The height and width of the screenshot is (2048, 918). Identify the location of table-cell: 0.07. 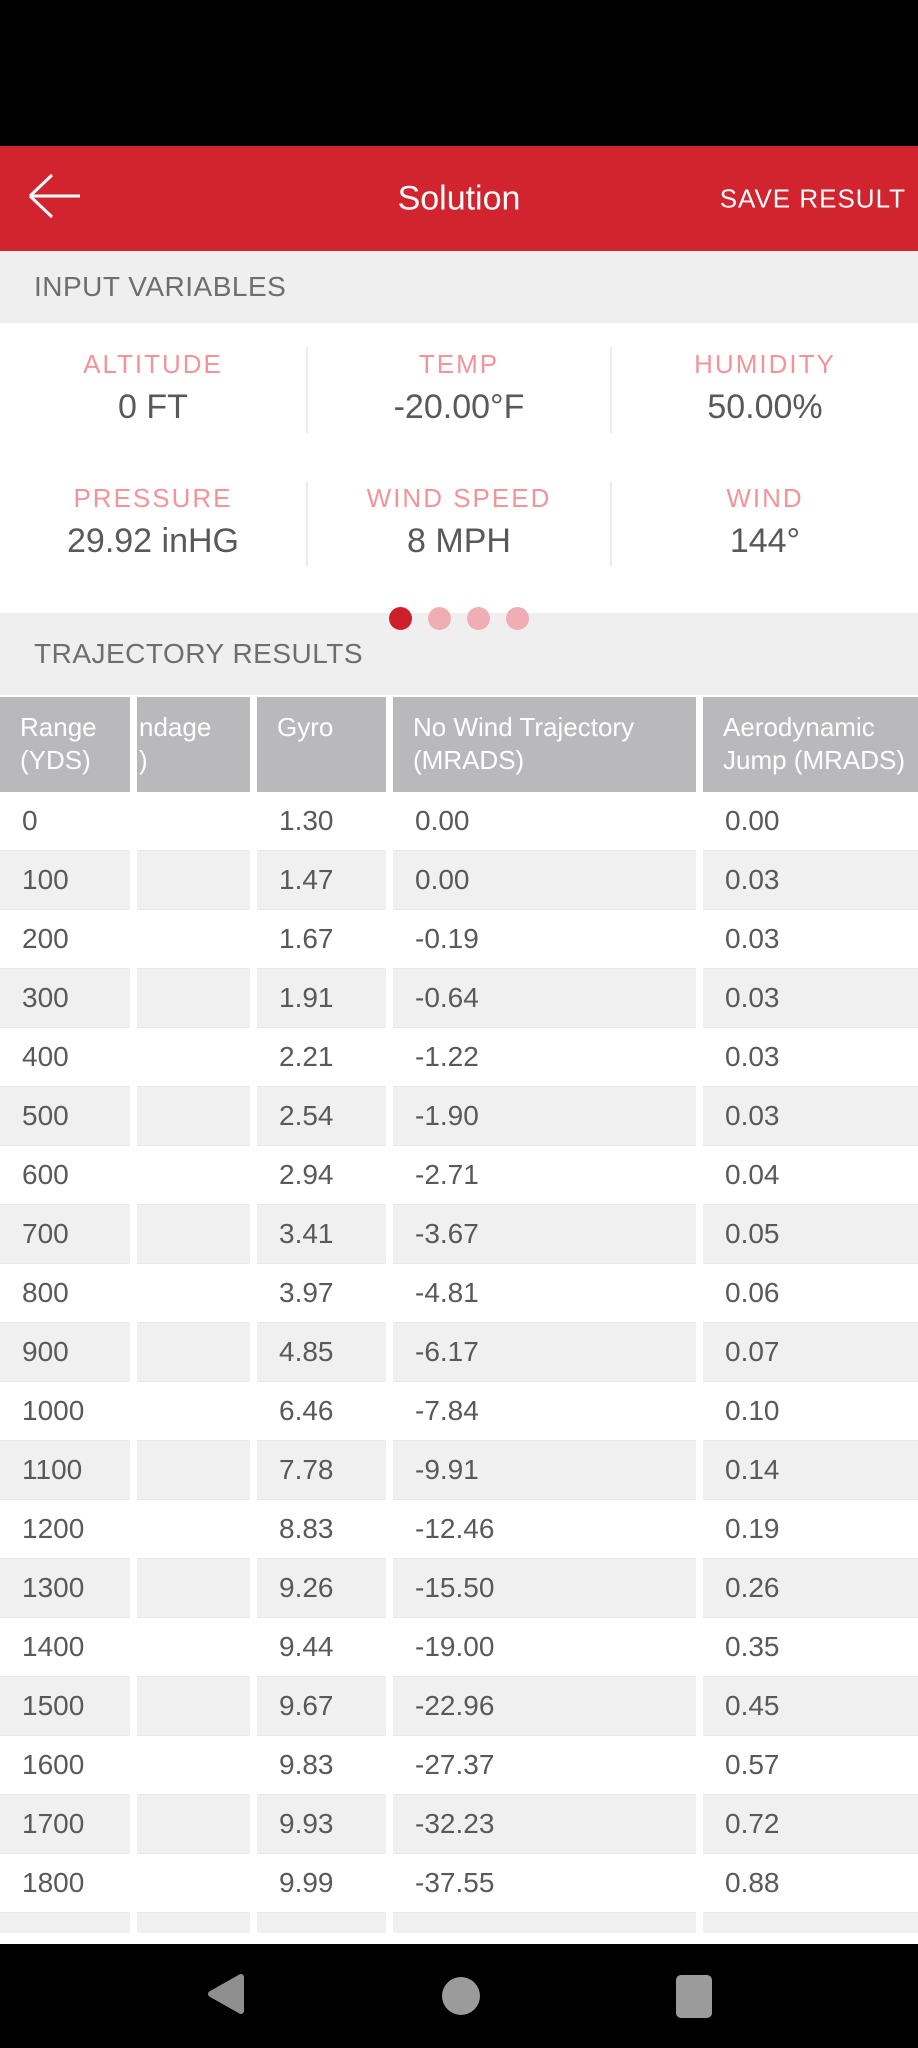
(810, 1352).